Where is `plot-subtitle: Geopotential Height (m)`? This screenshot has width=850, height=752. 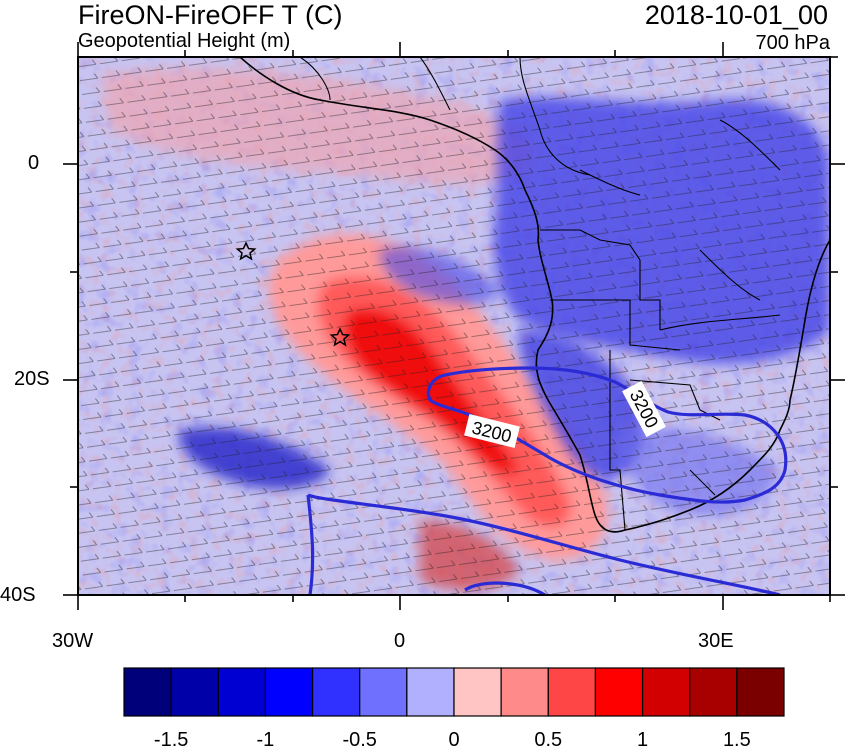
plot-subtitle: Geopotential Height (m) is located at coordinates (184, 41).